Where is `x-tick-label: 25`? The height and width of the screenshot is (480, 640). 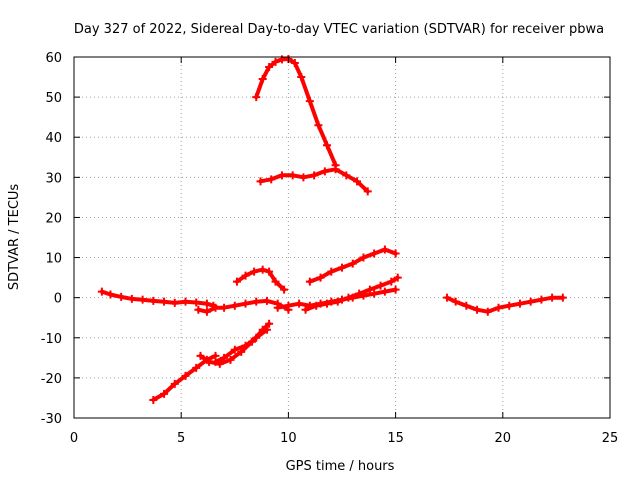
x-tick-label: 25 is located at coordinates (610, 438).